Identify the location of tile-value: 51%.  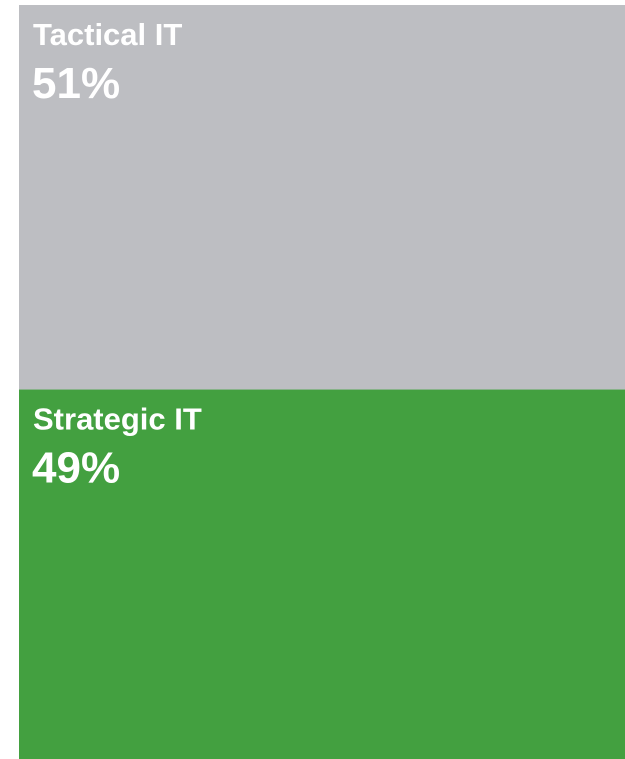
(76, 83).